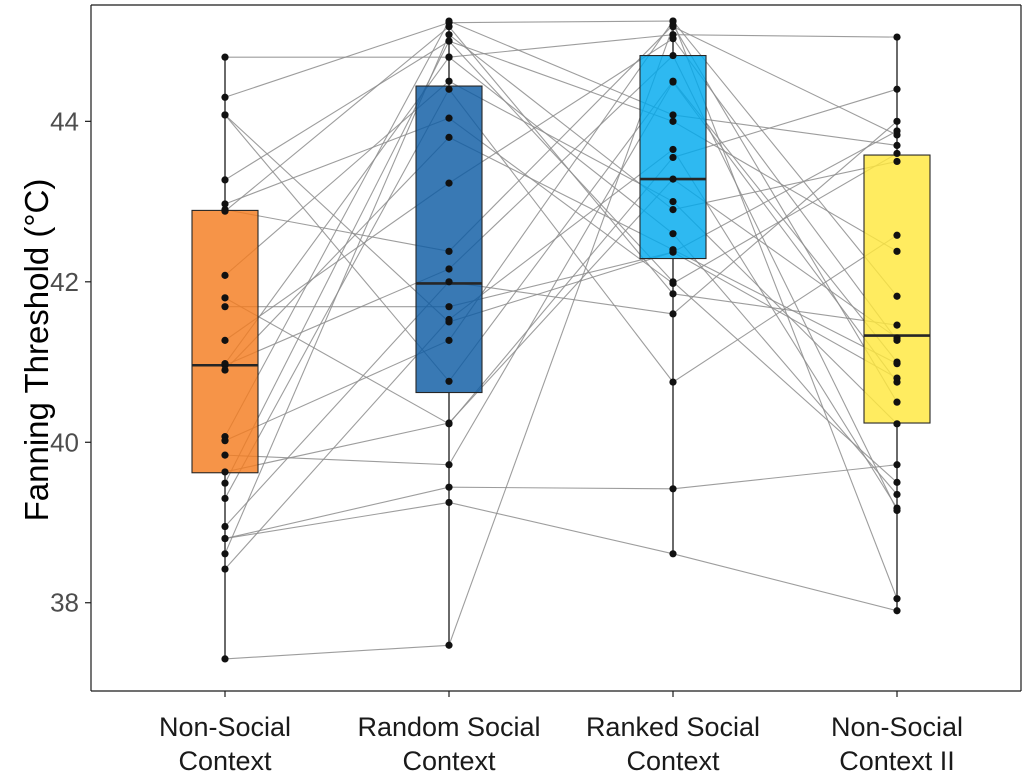  What do you see at coordinates (225, 727) in the screenshot?
I see `x-tick-label: Non-Social` at bounding box center [225, 727].